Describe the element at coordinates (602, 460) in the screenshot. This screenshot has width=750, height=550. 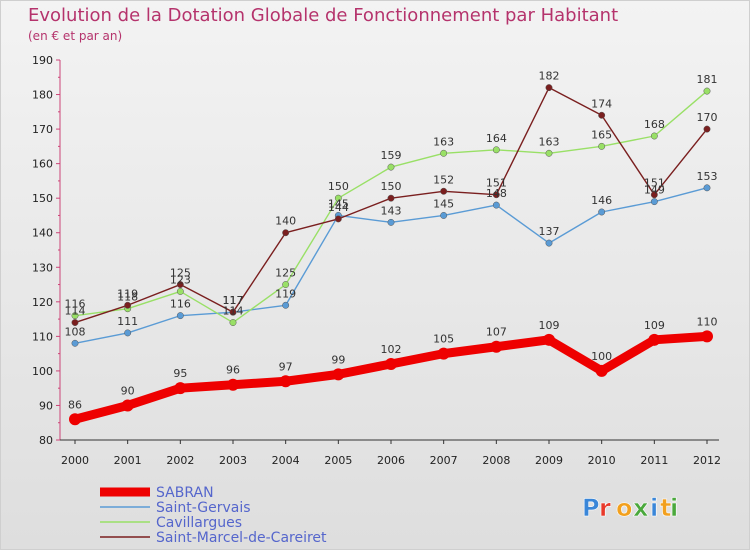
I see `x-tick-label: 2010` at that location.